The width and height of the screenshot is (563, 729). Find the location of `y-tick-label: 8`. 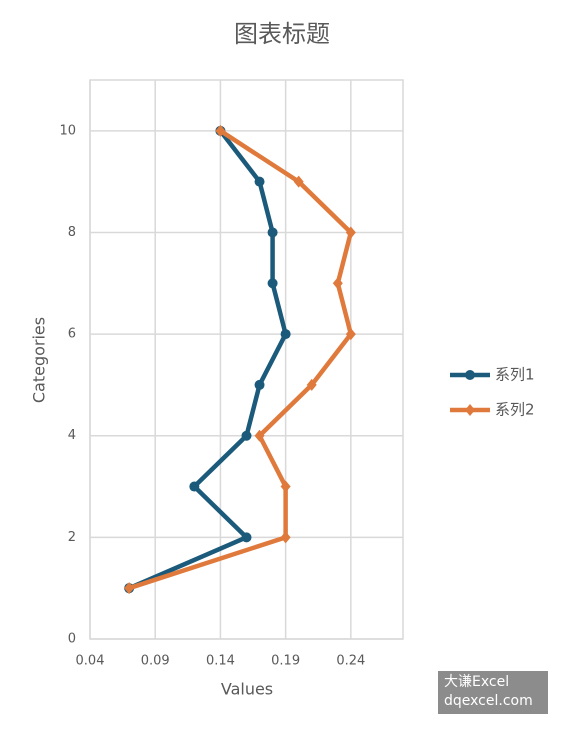

y-tick-label: 8 is located at coordinates (72, 232).